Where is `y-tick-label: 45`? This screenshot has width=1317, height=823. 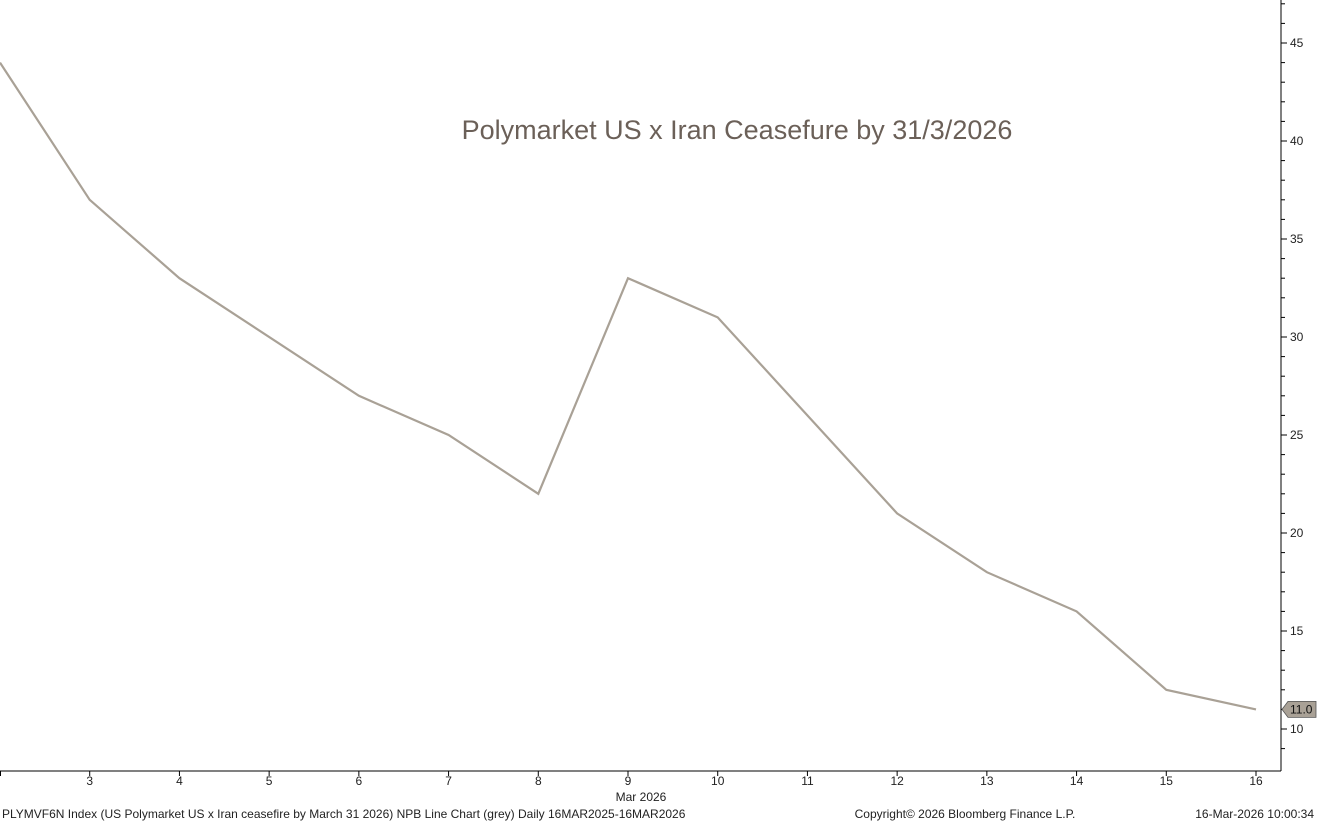 y-tick-label: 45 is located at coordinates (1297, 43).